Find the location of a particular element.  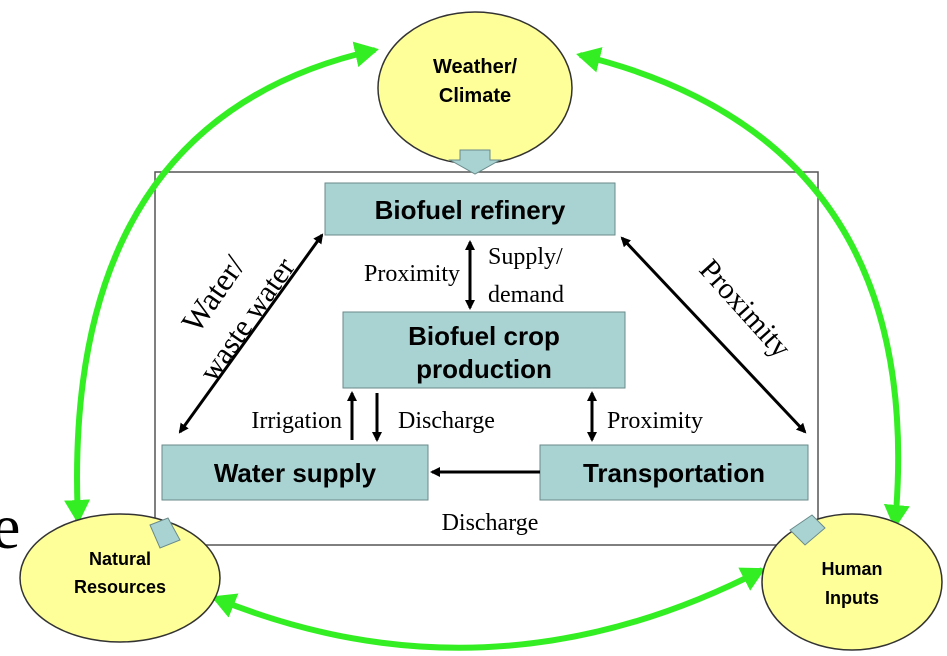

node-transport is located at coordinates (674, 472).